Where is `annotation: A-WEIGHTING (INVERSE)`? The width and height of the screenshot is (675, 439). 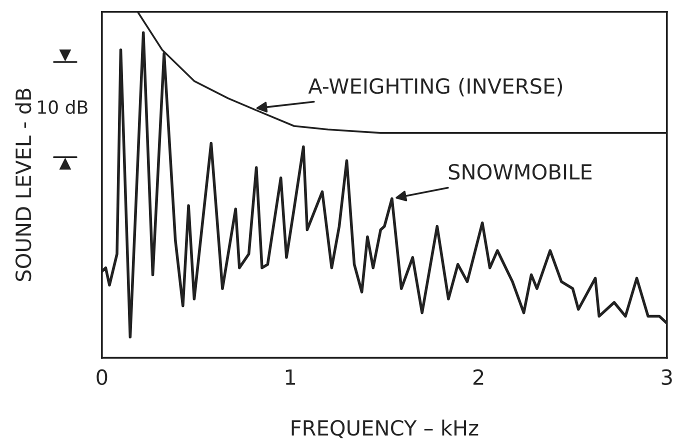 annotation: A-WEIGHTING (INVERSE) is located at coordinates (435, 87).